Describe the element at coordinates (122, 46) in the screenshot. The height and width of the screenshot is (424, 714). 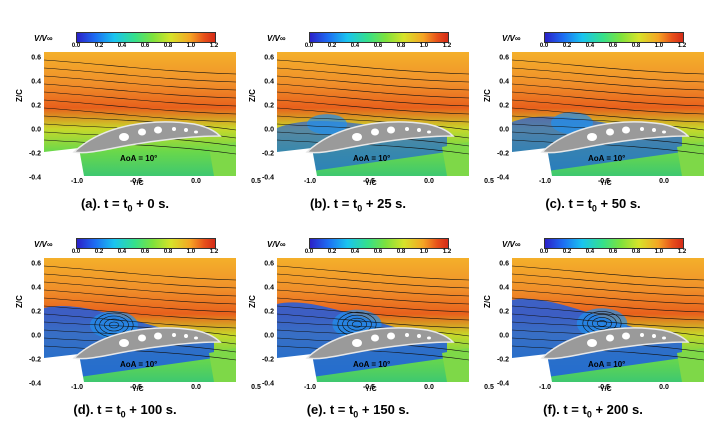
I see `colorbar-tick: 0.4` at that location.